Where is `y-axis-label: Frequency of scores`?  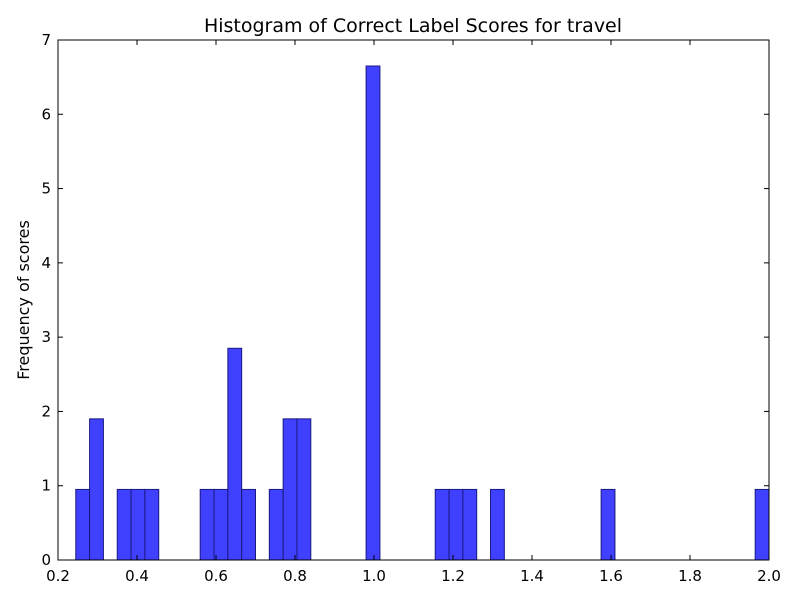 y-axis-label: Frequency of scores is located at coordinates (23, 300).